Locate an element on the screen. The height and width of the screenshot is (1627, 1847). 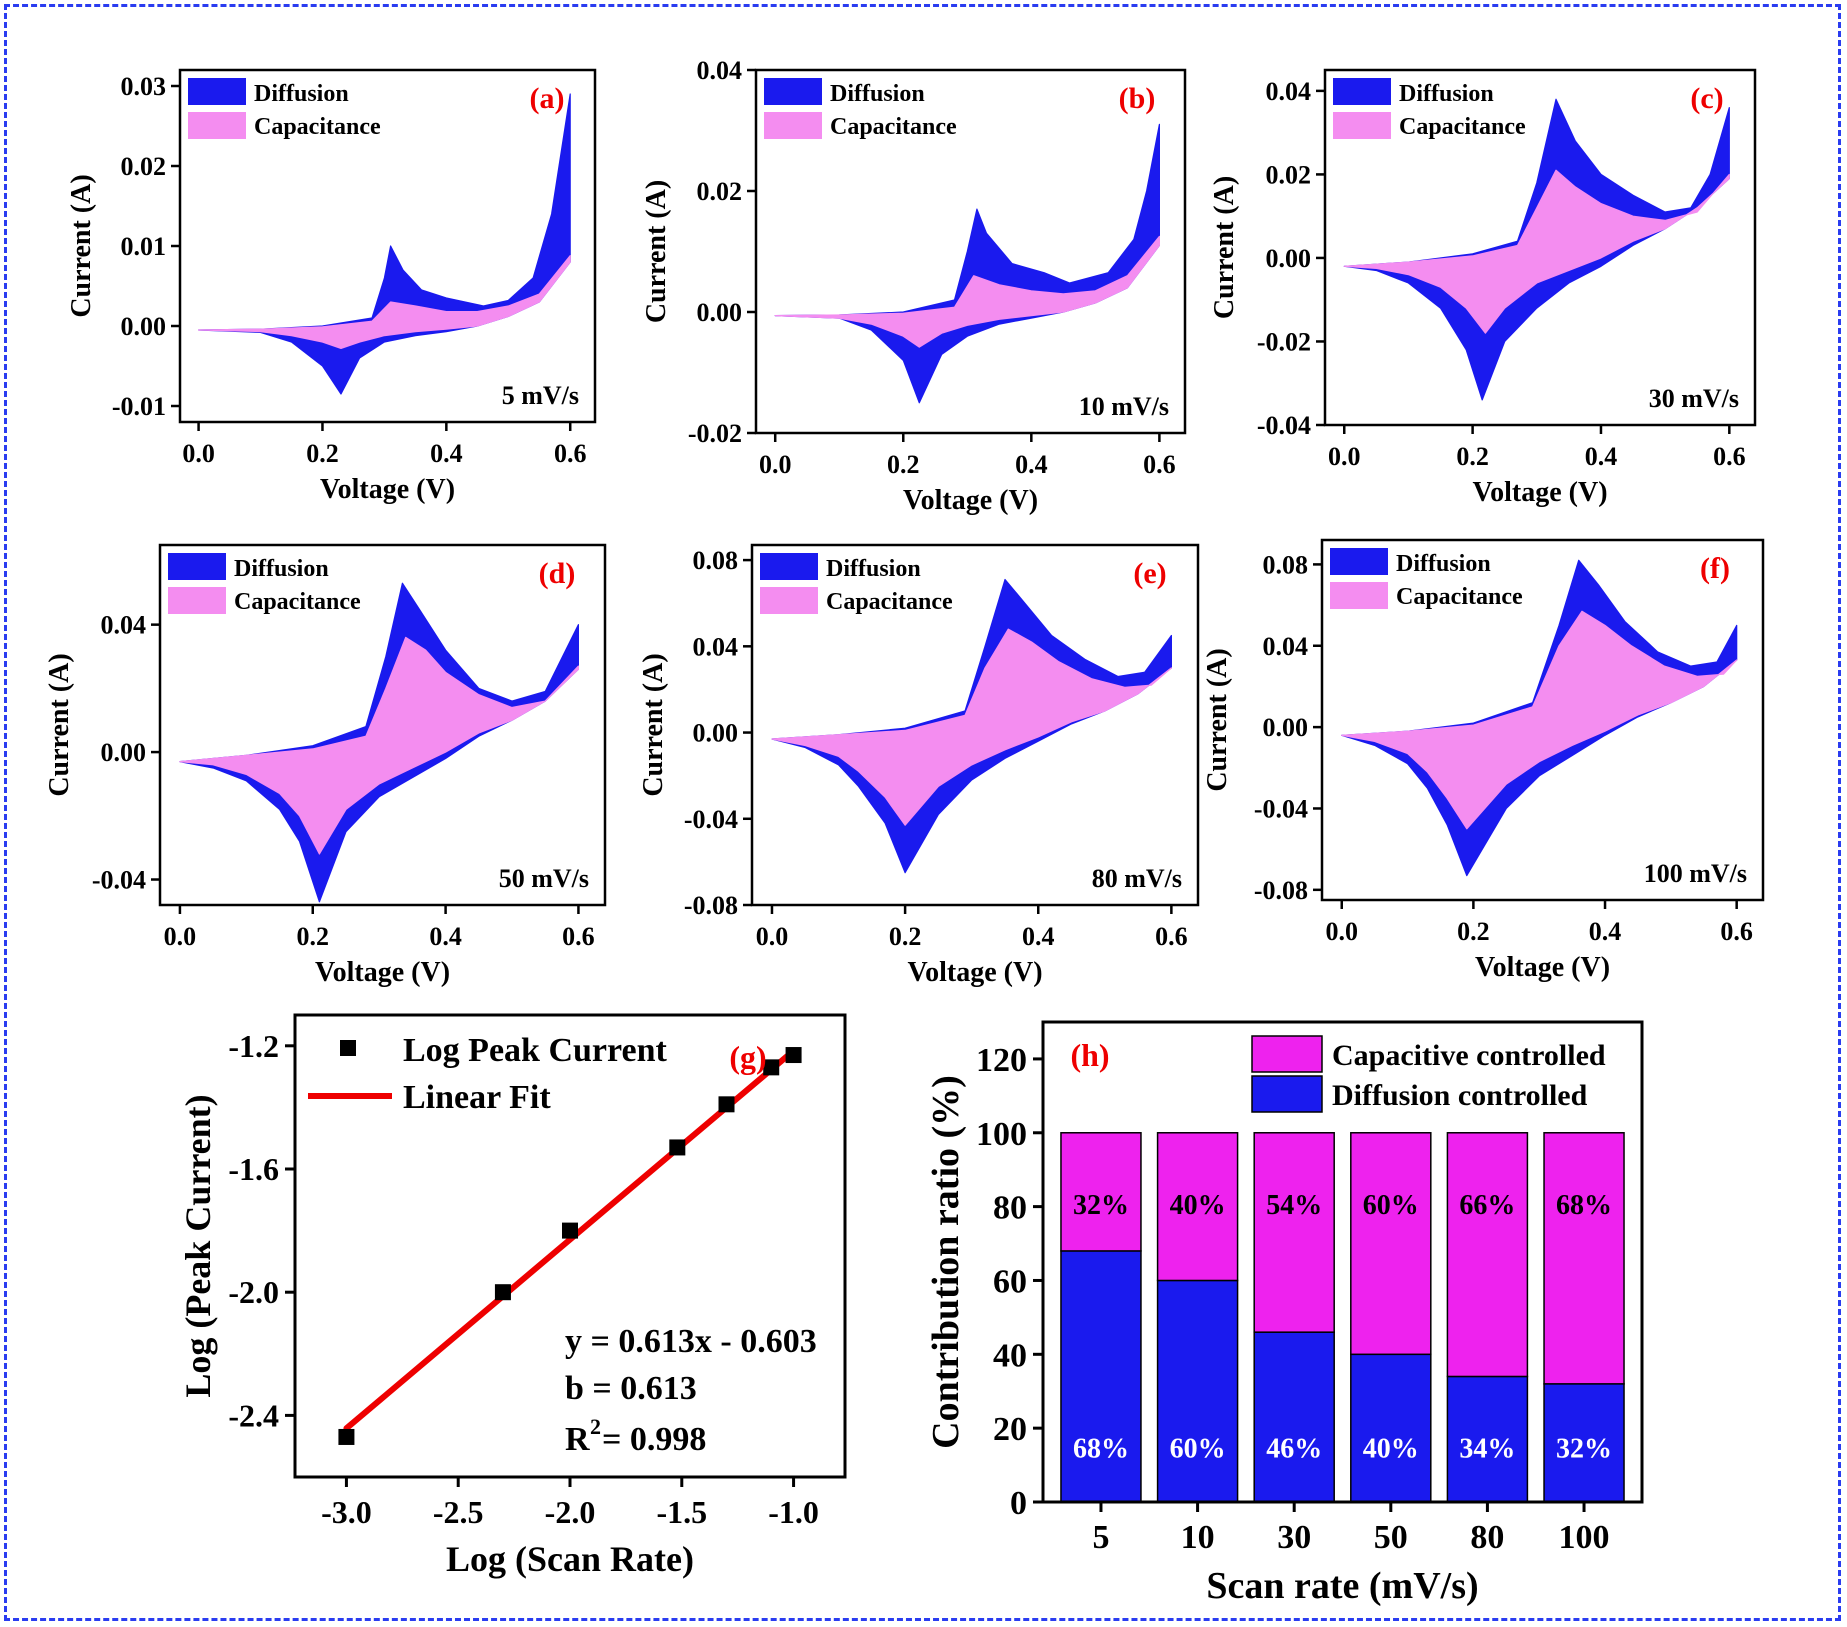
y-tick-label: 0.01 is located at coordinates (144, 246).